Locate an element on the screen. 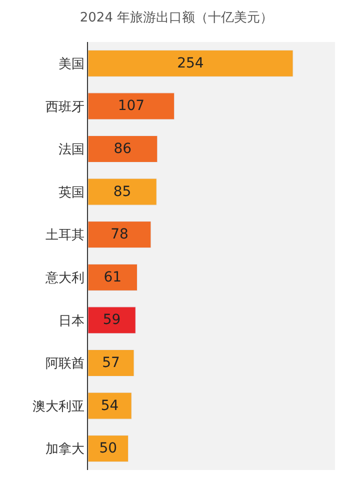  data-label: 254 is located at coordinates (190, 63).